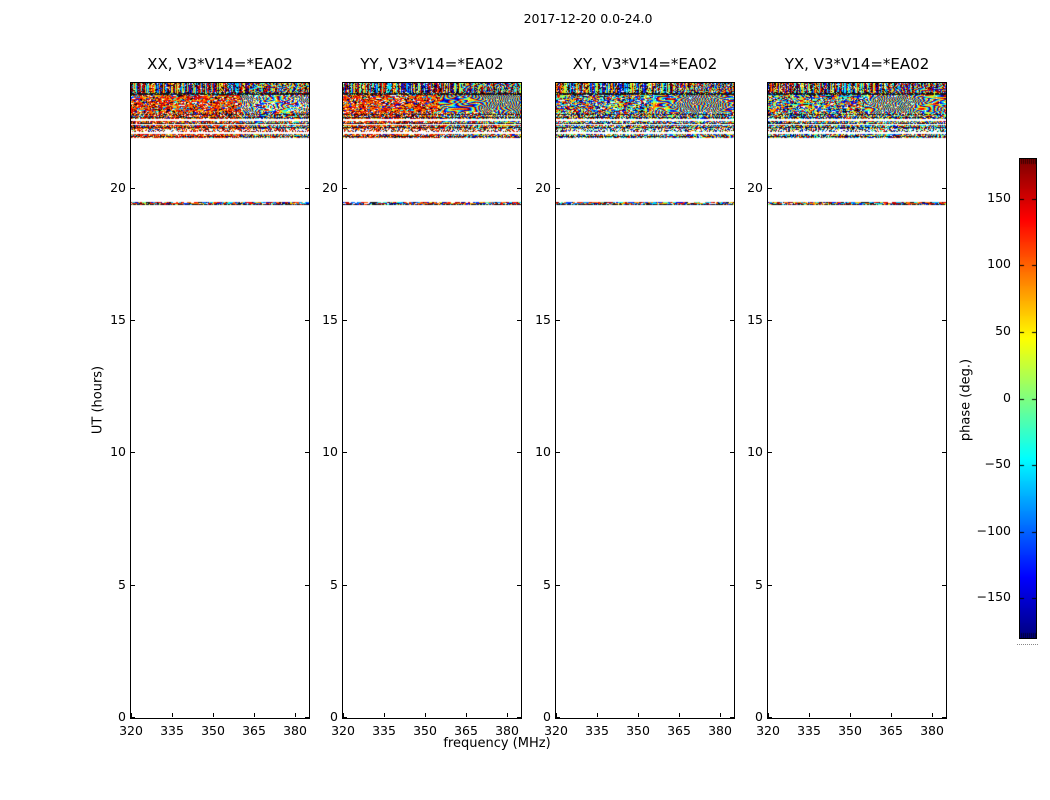  I want to click on panel-yx, so click(857, 400).